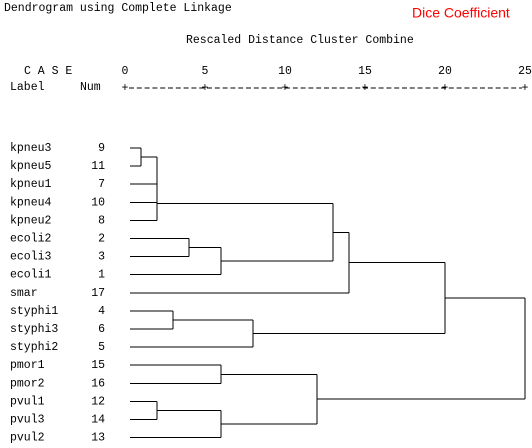 Image resolution: width=532 pixels, height=448 pixels. What do you see at coordinates (34, 311) in the screenshot?
I see `case-label: styphi1` at bounding box center [34, 311].